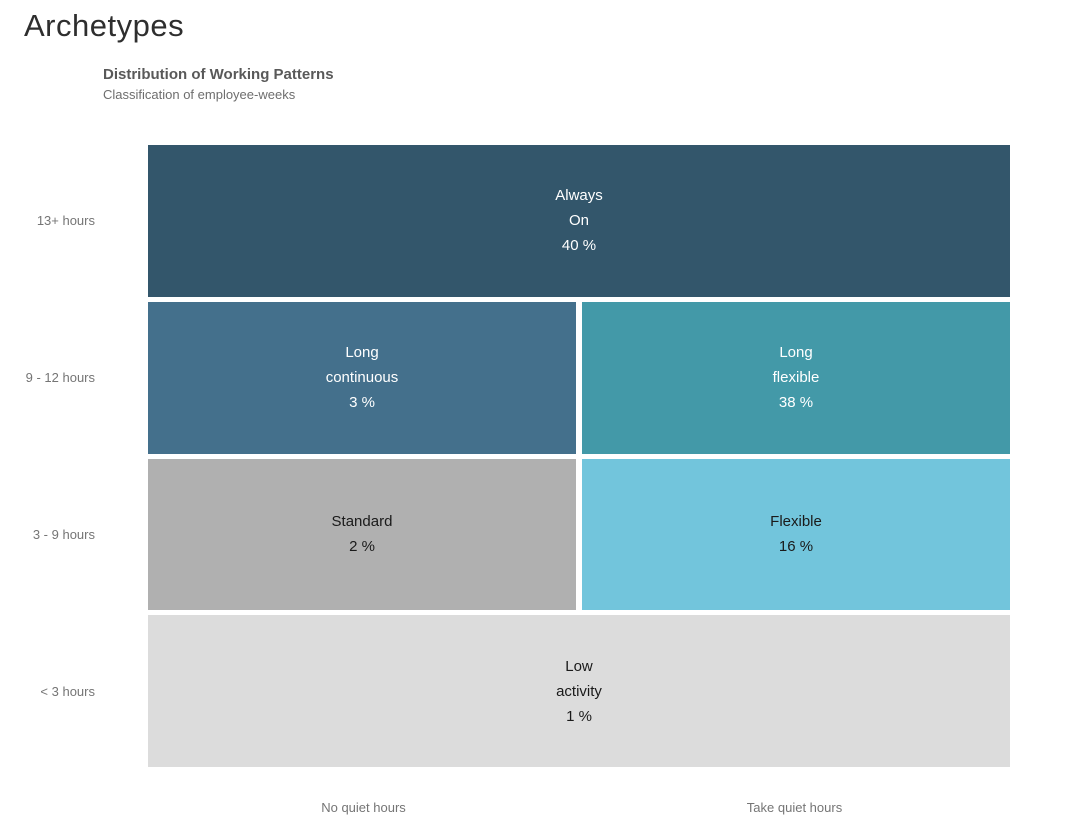 This screenshot has width=1070, height=823. I want to click on cell-label-line: Low, so click(579, 666).